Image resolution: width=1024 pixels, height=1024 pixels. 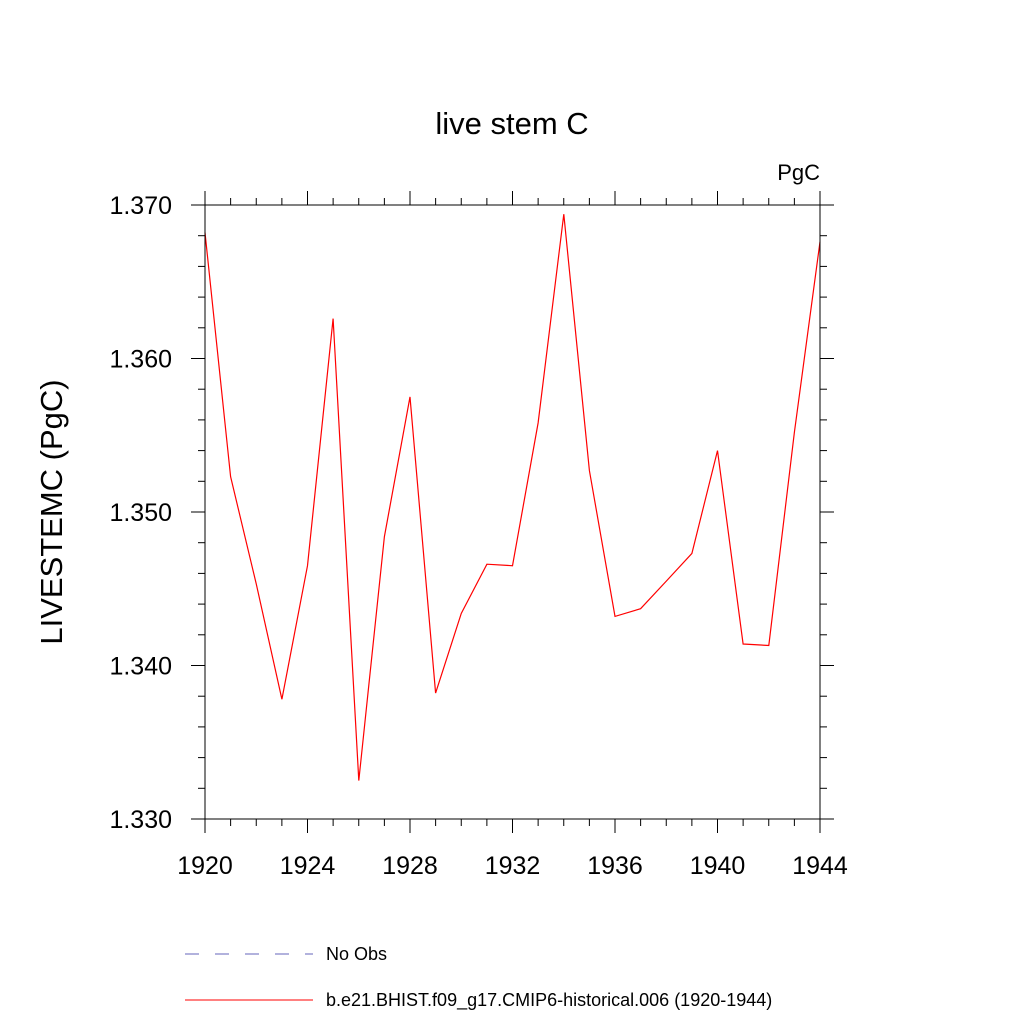 I want to click on y-tick-label: 1.370, so click(x=140, y=206).